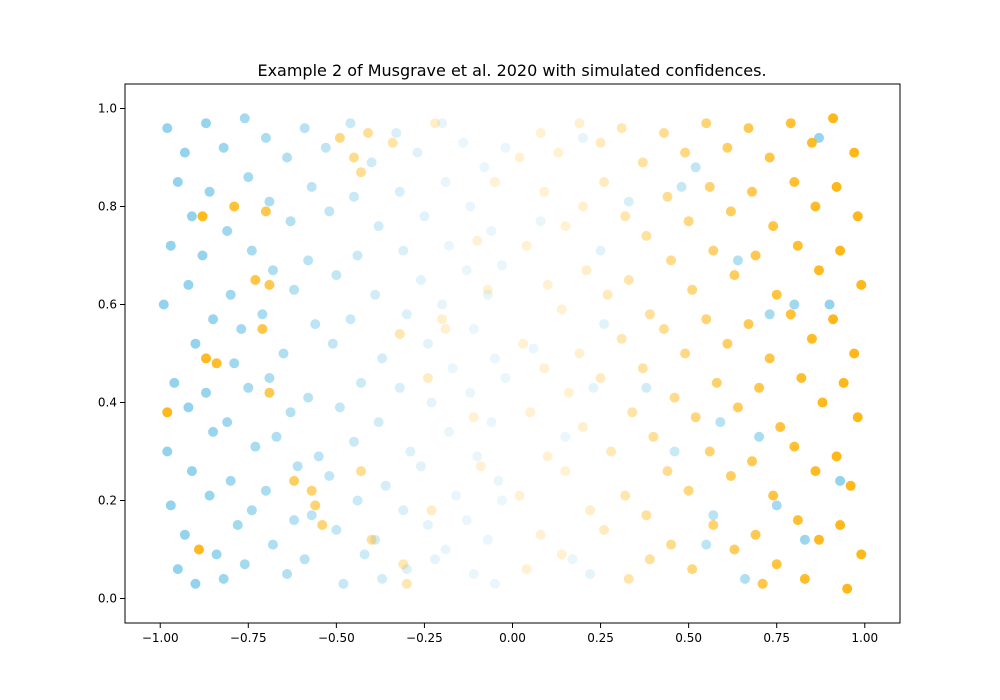  What do you see at coordinates (776, 638) in the screenshot?
I see `x-tick-label: 0.75` at bounding box center [776, 638].